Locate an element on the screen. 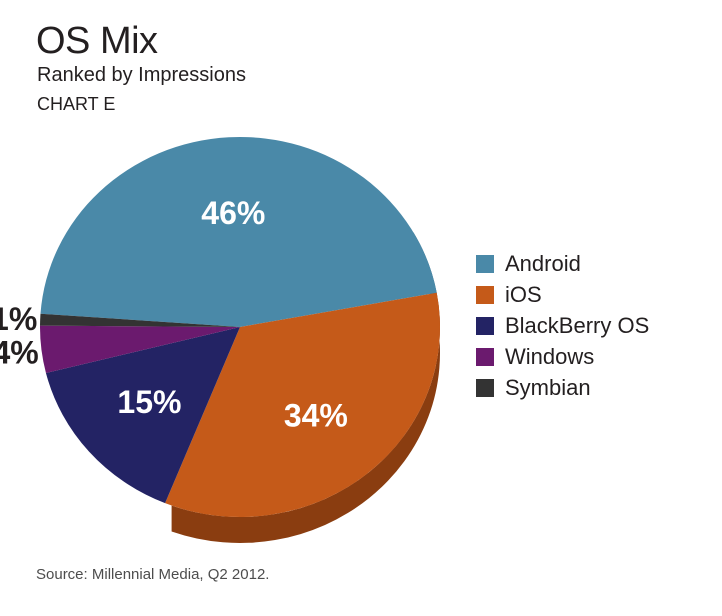 The width and height of the screenshot is (722, 616). legend-item-android: Android is located at coordinates (562, 263).